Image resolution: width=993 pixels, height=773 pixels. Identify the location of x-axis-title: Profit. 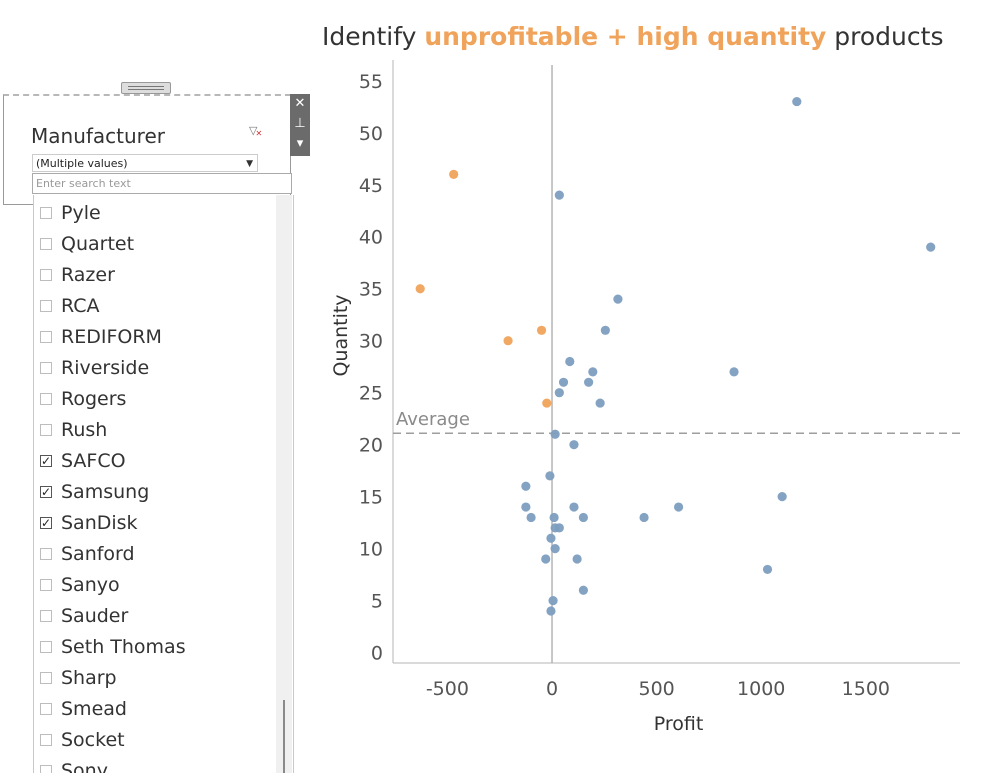
(679, 724).